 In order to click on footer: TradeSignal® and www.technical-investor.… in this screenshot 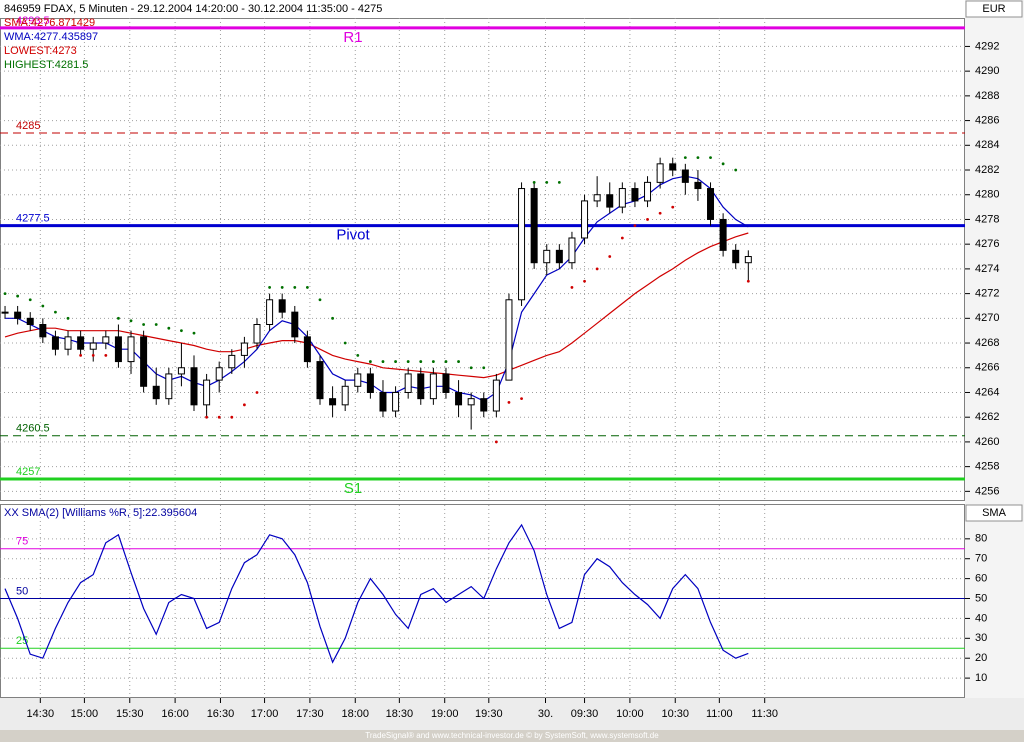, I will do `click(512, 735)`.